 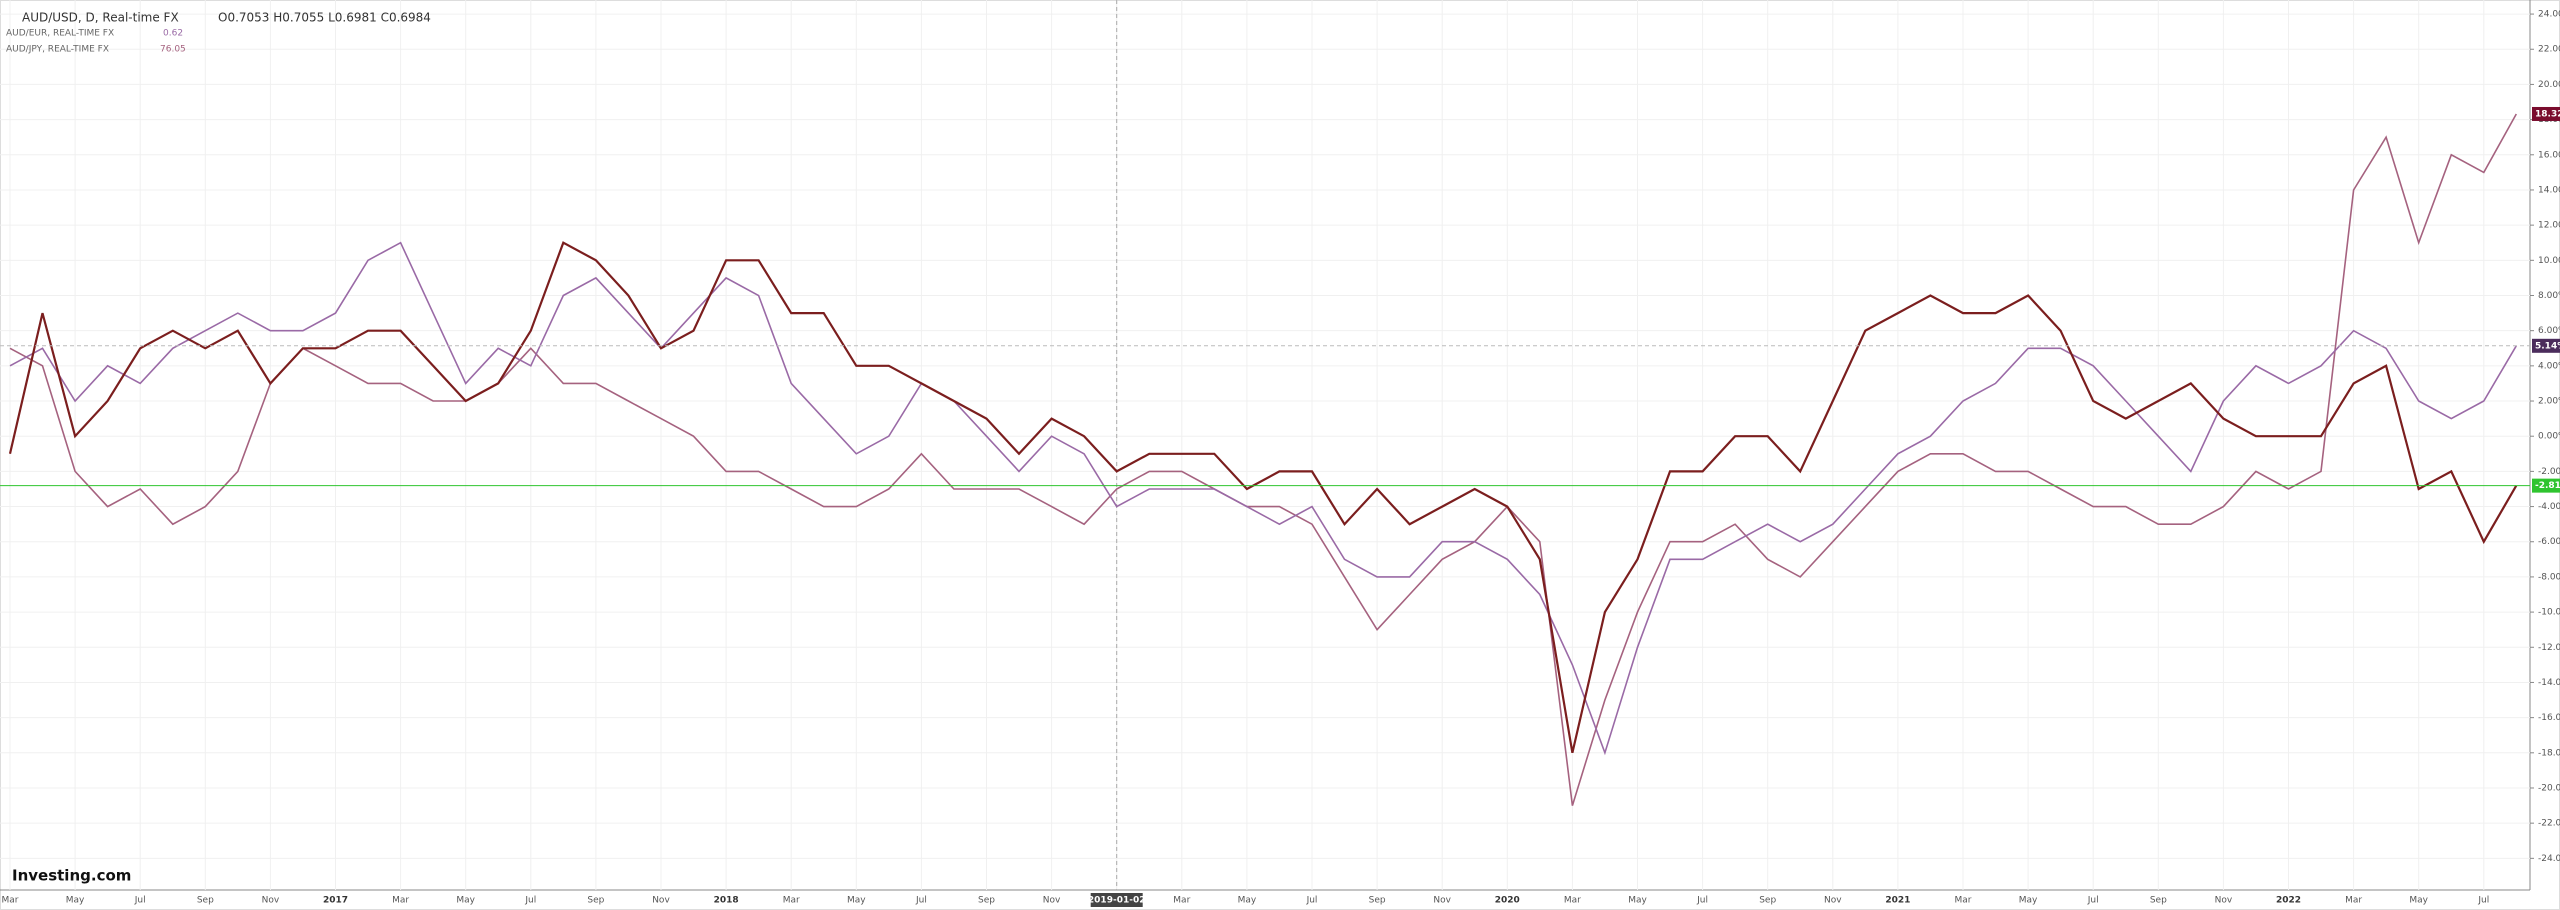 What do you see at coordinates (2549, 331) in the screenshot?
I see `y-tick-label: 6.00%` at bounding box center [2549, 331].